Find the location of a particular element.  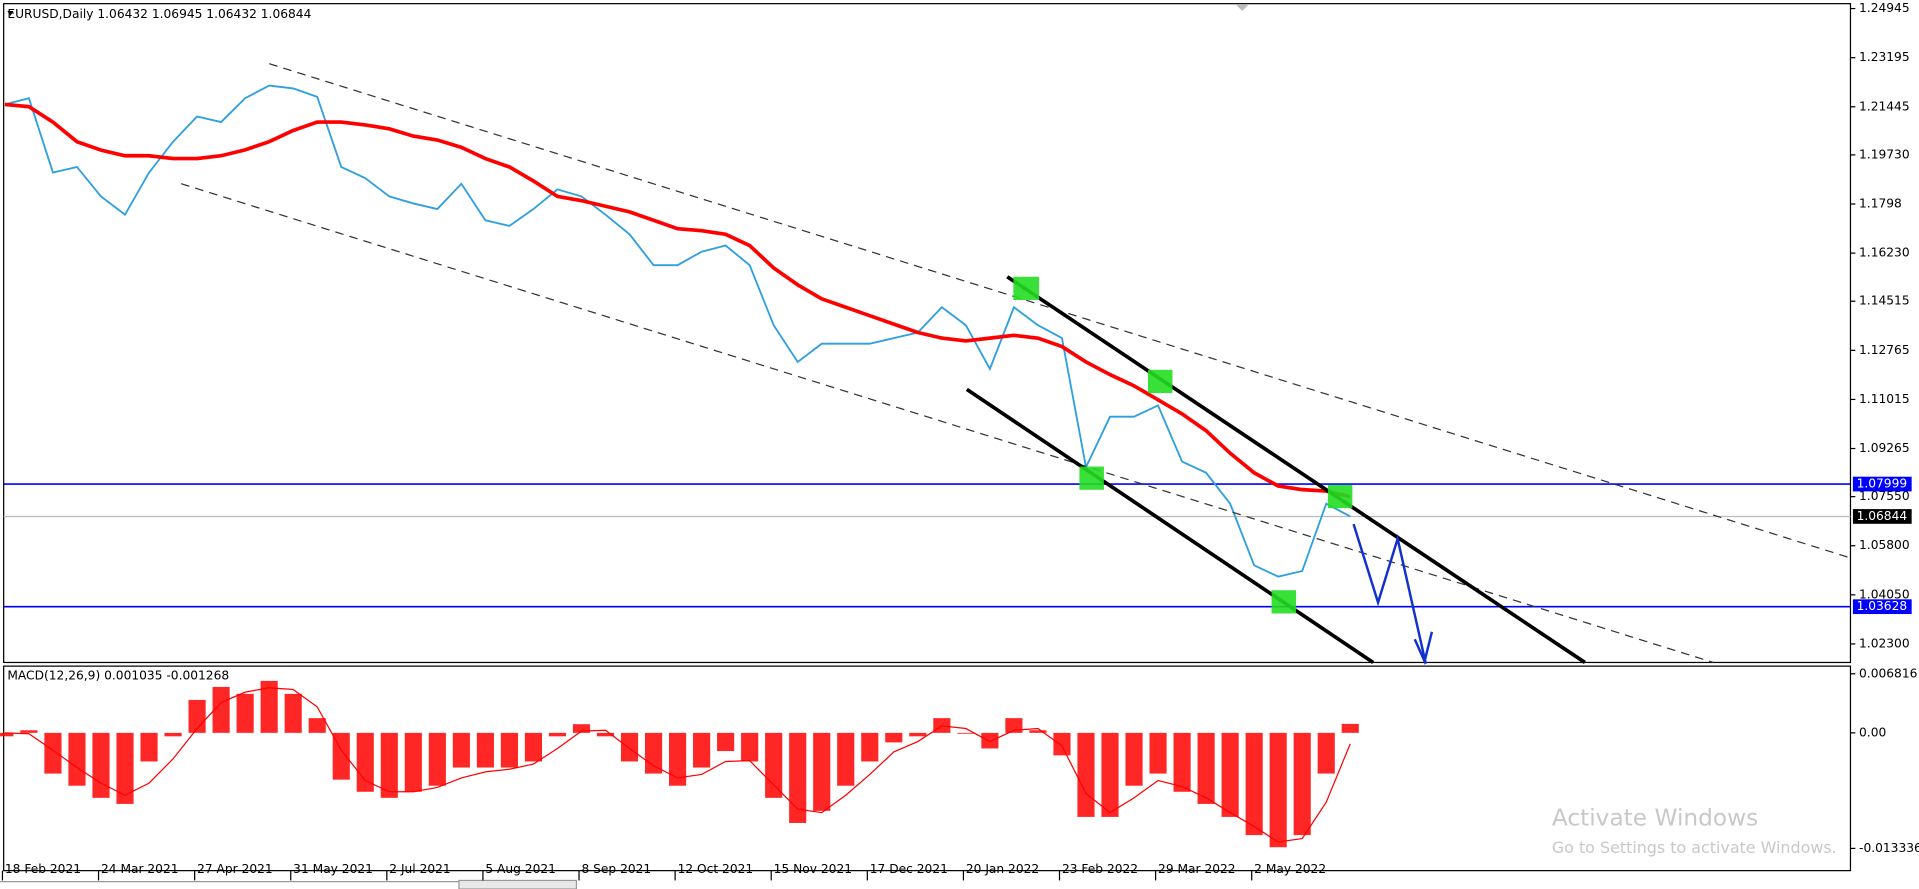

price-label: 1.03628 is located at coordinates (1882, 606).